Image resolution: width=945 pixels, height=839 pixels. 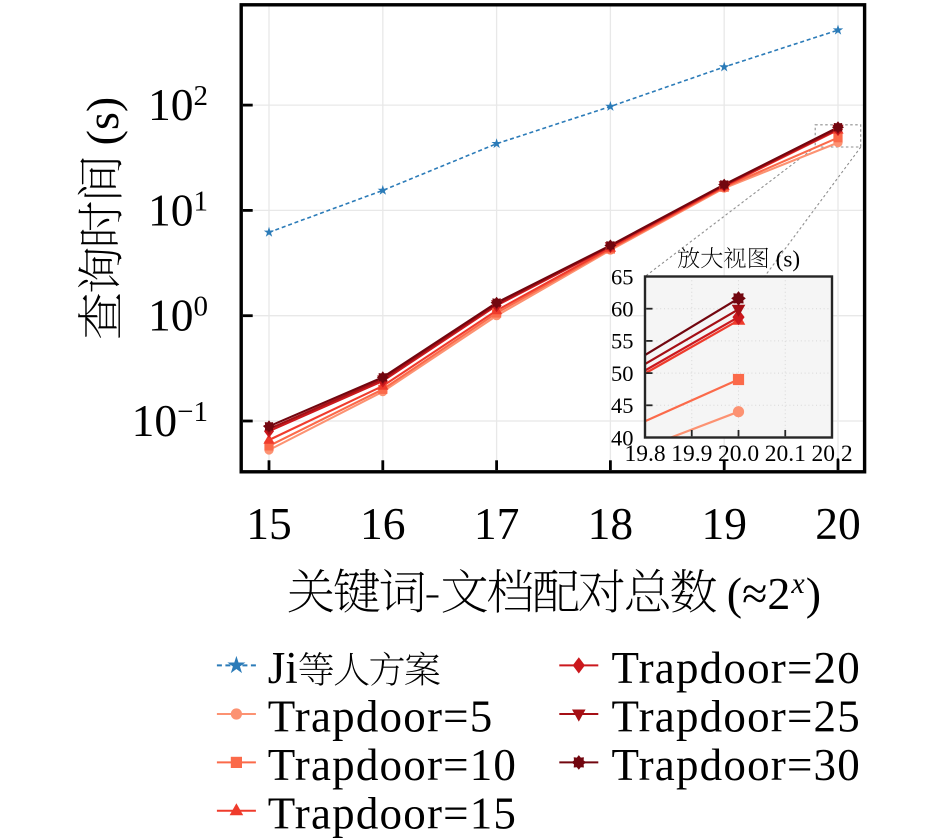 I want to click on svg-text: Trapdoor=10, so click(x=392, y=765).